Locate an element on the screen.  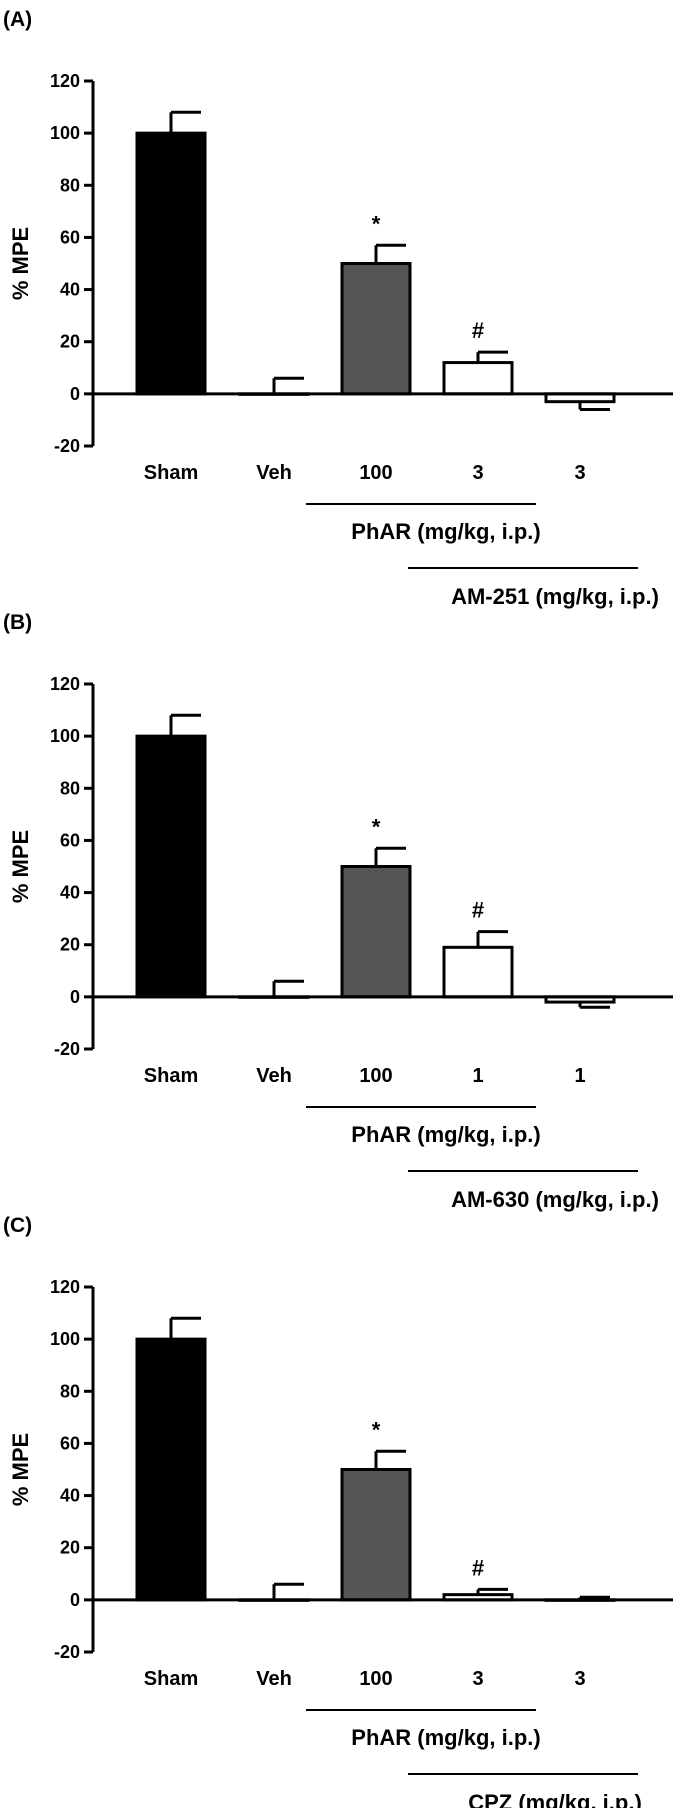
treatment-group-label: AM-630 (mg/kg, i.p.) is located at coordinates (555, 1199).